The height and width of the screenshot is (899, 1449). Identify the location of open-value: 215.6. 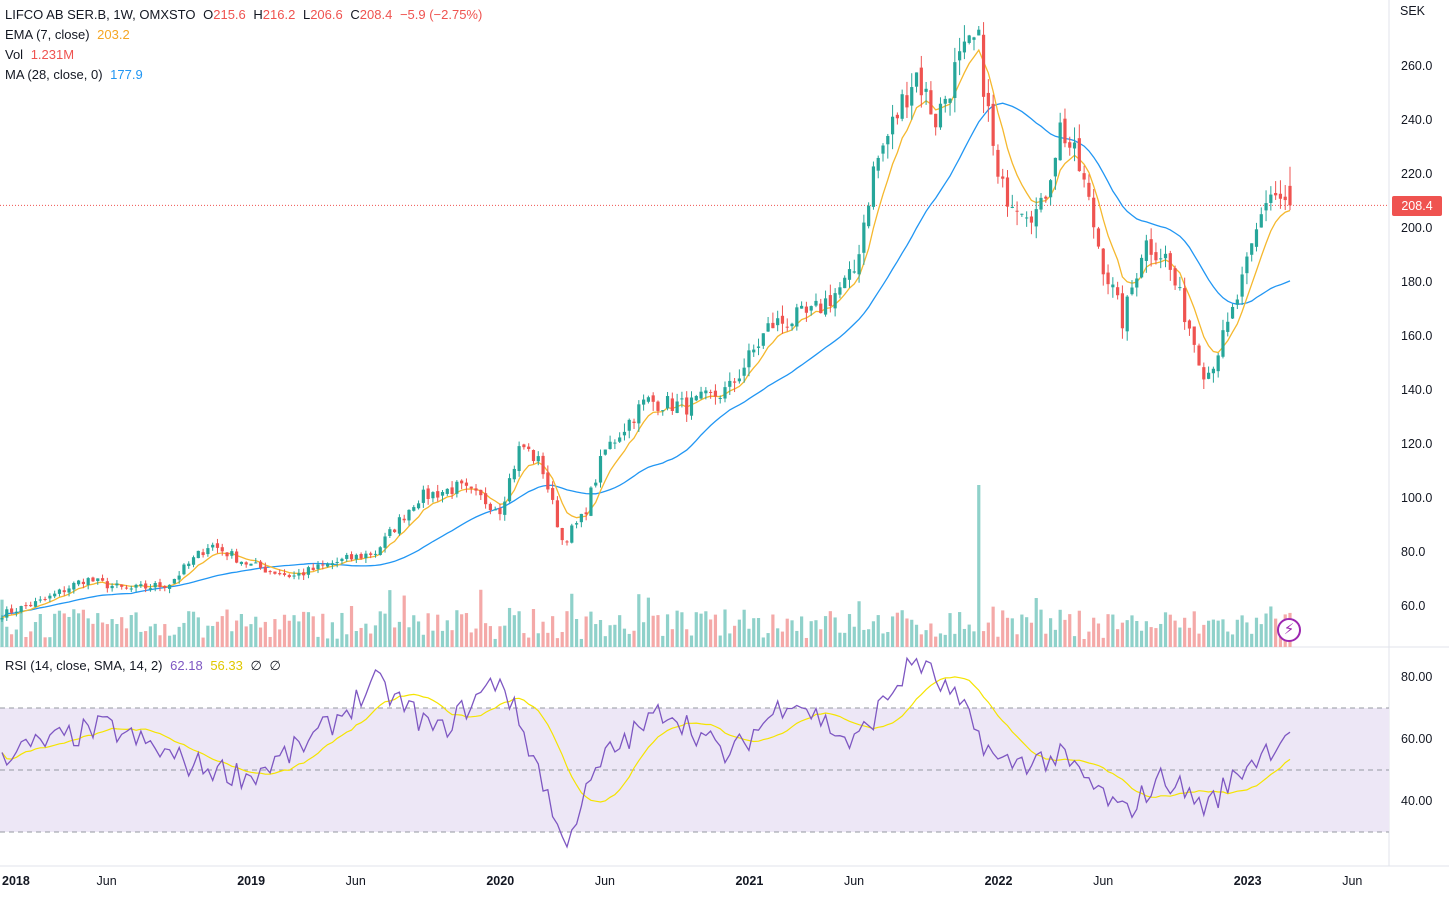
(229, 14).